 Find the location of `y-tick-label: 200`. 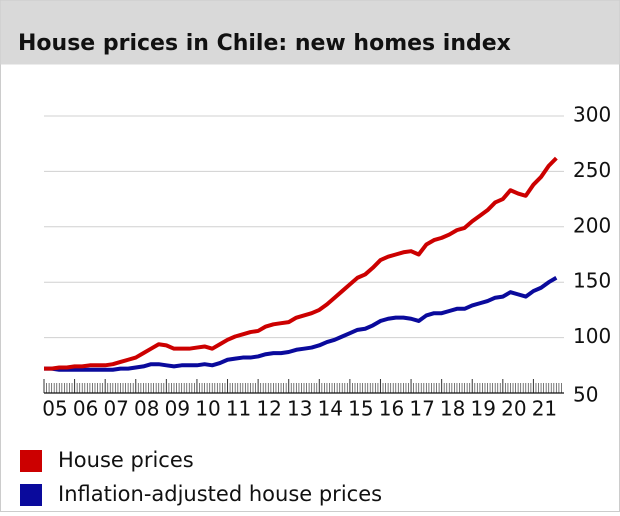

y-tick-label: 200 is located at coordinates (592, 225).